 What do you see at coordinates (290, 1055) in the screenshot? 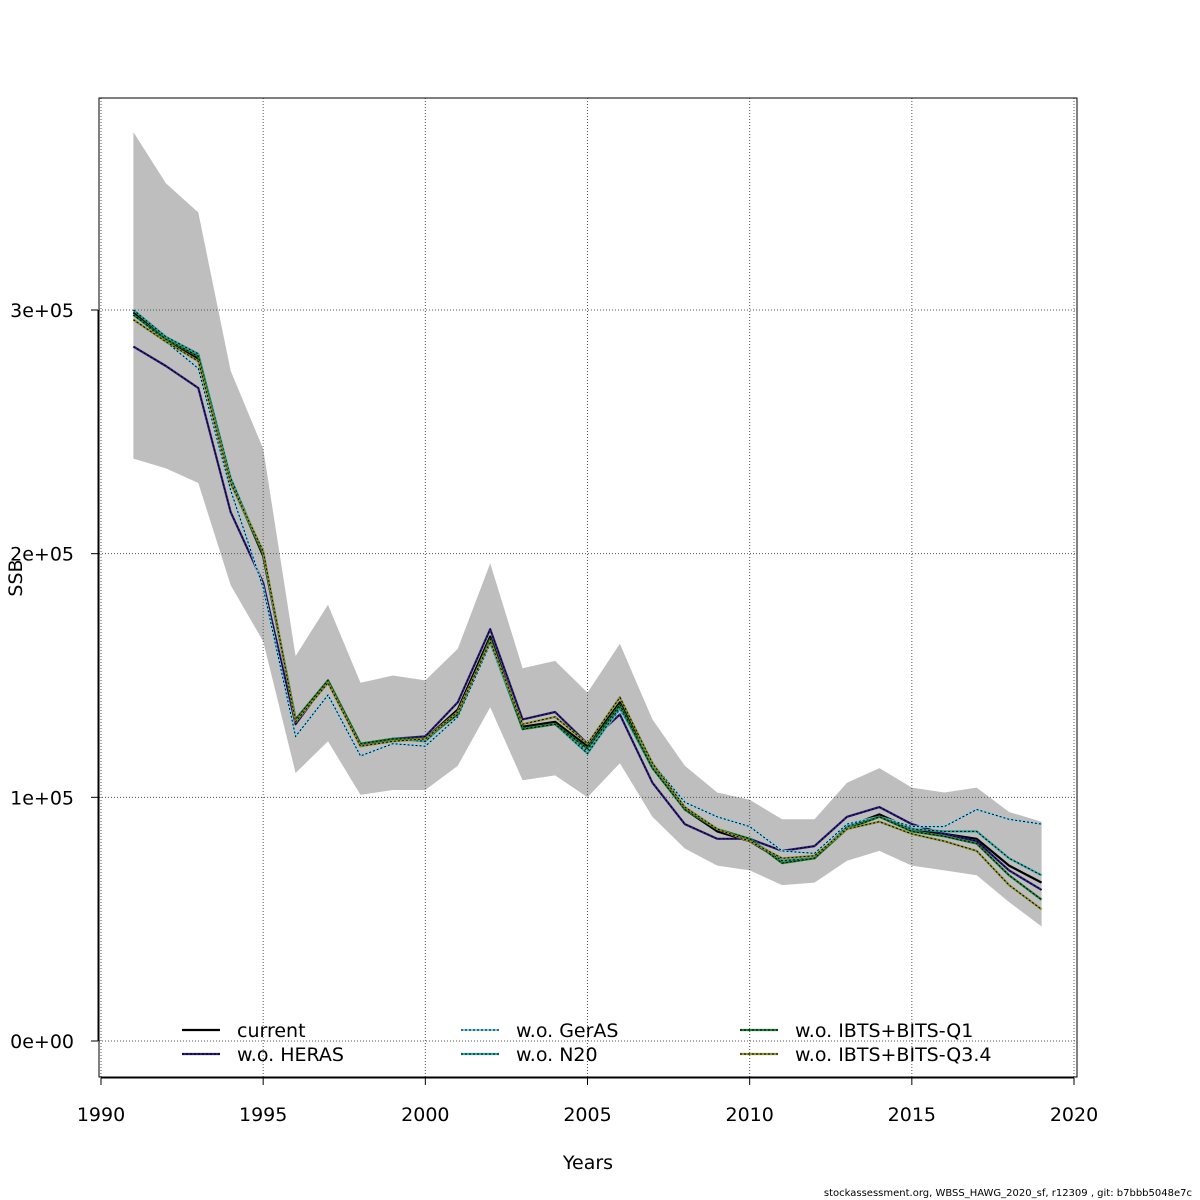
I see `legend-label: w.o. HERAS` at bounding box center [290, 1055].